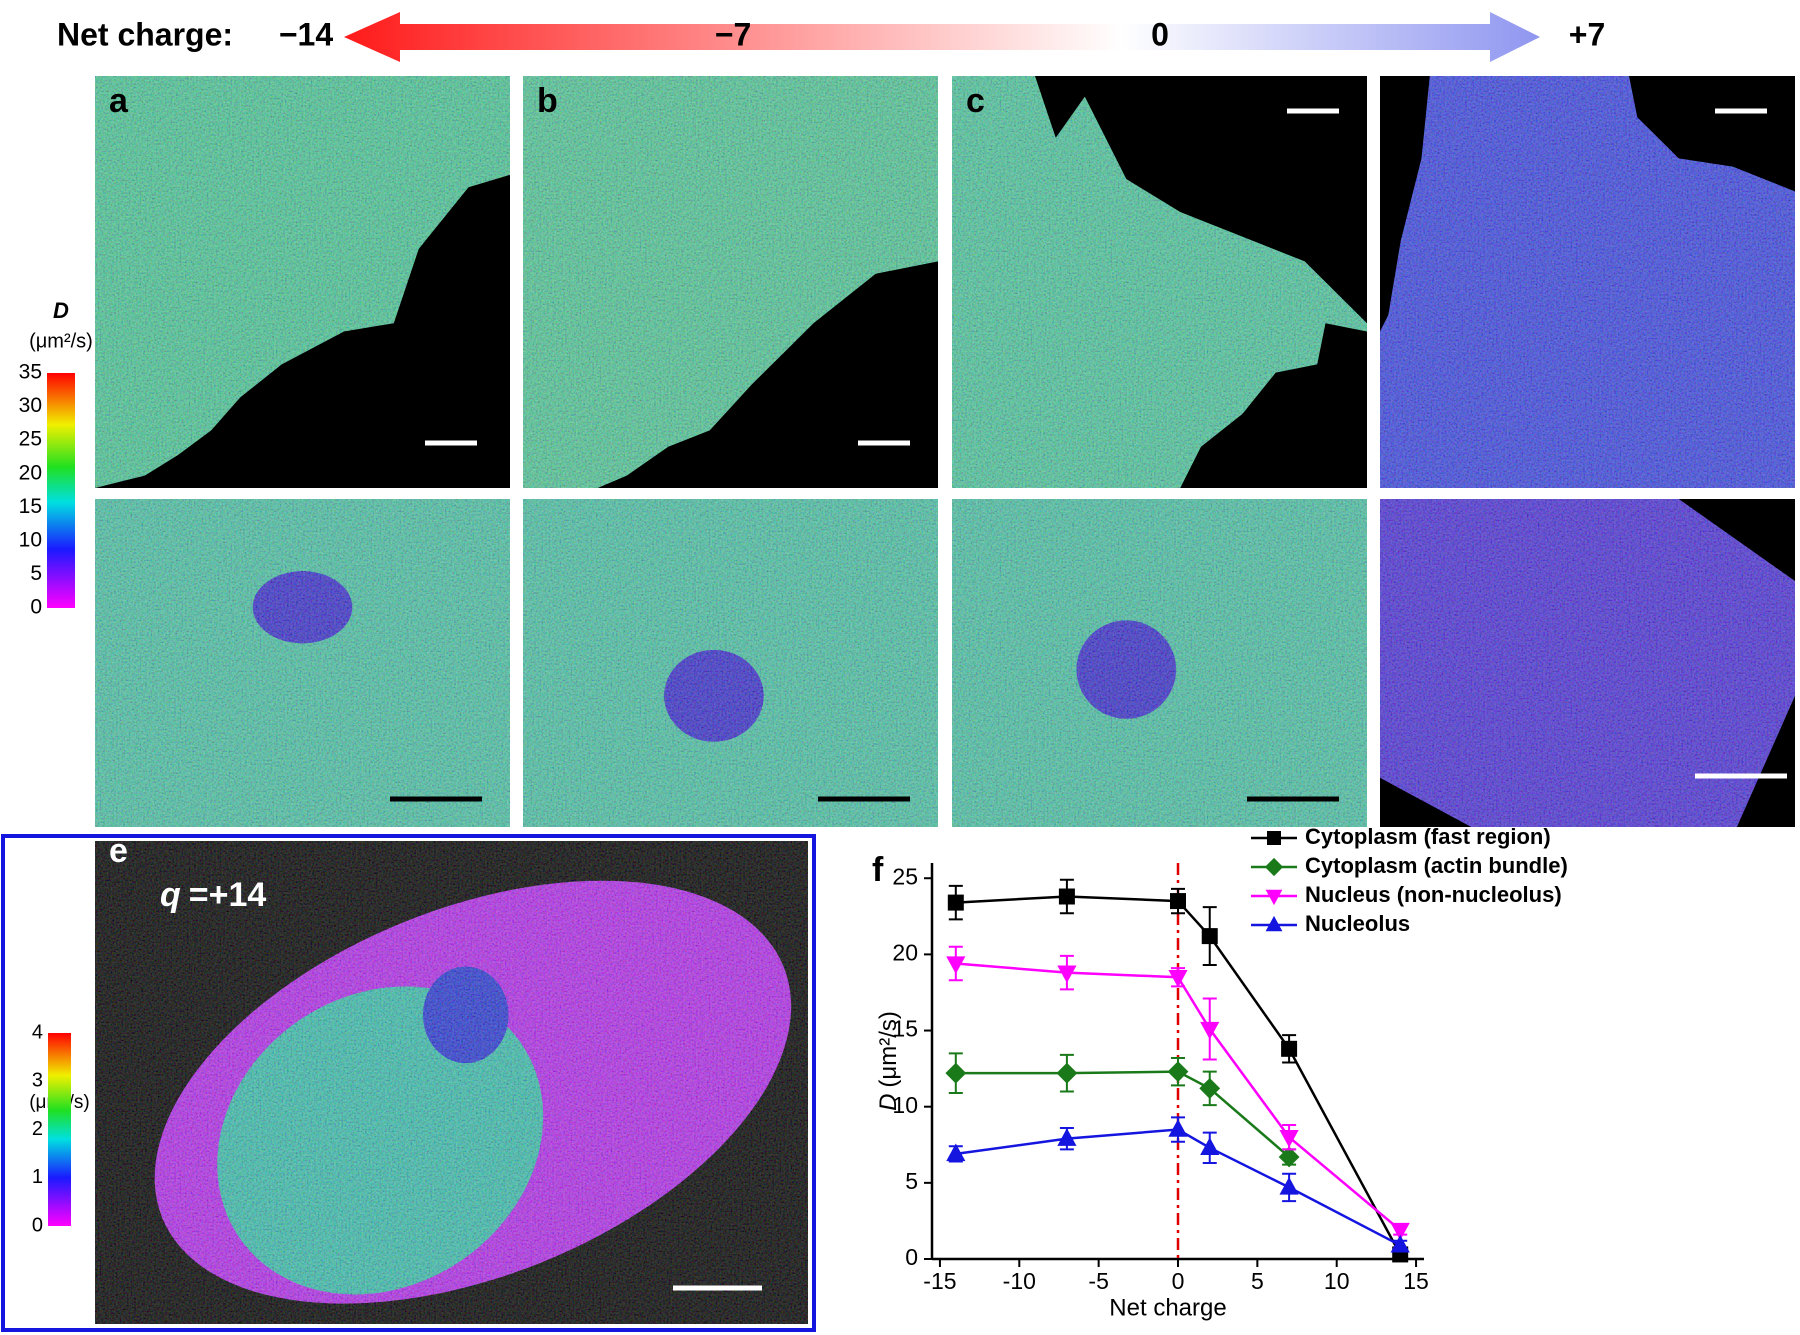 The height and width of the screenshot is (1335, 1800). Describe the element at coordinates (37, 1032) in the screenshot. I see `colorbar-tick-label: 4` at that location.